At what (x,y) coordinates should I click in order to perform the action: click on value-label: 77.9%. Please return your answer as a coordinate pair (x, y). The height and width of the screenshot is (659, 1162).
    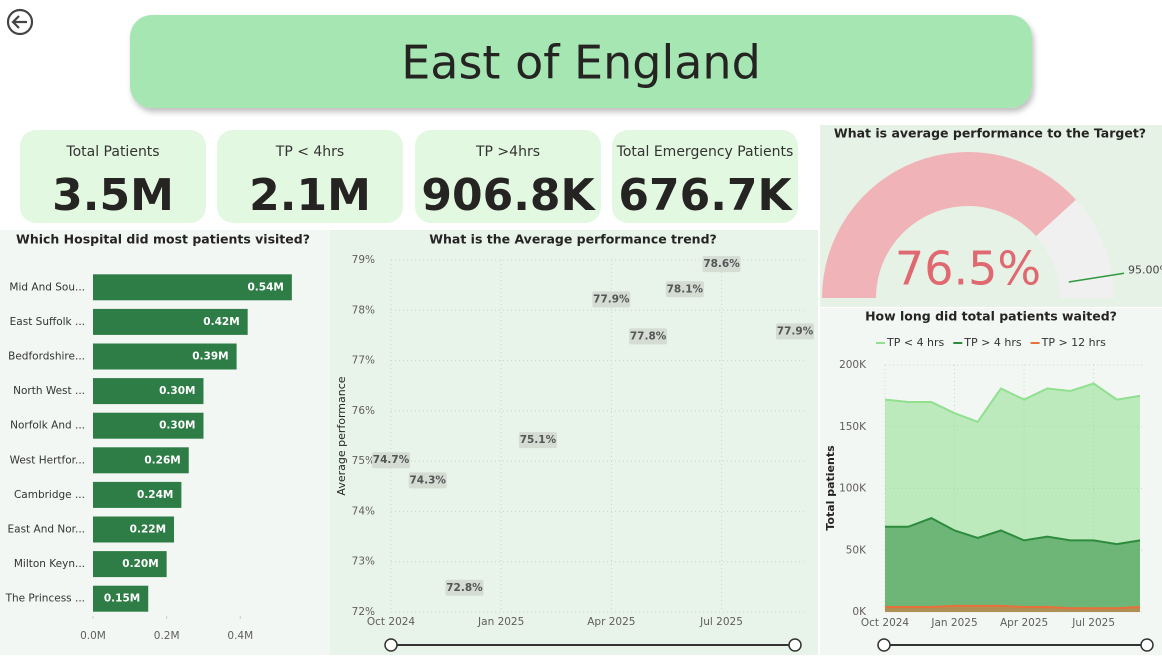
    Looking at the image, I should click on (611, 299).